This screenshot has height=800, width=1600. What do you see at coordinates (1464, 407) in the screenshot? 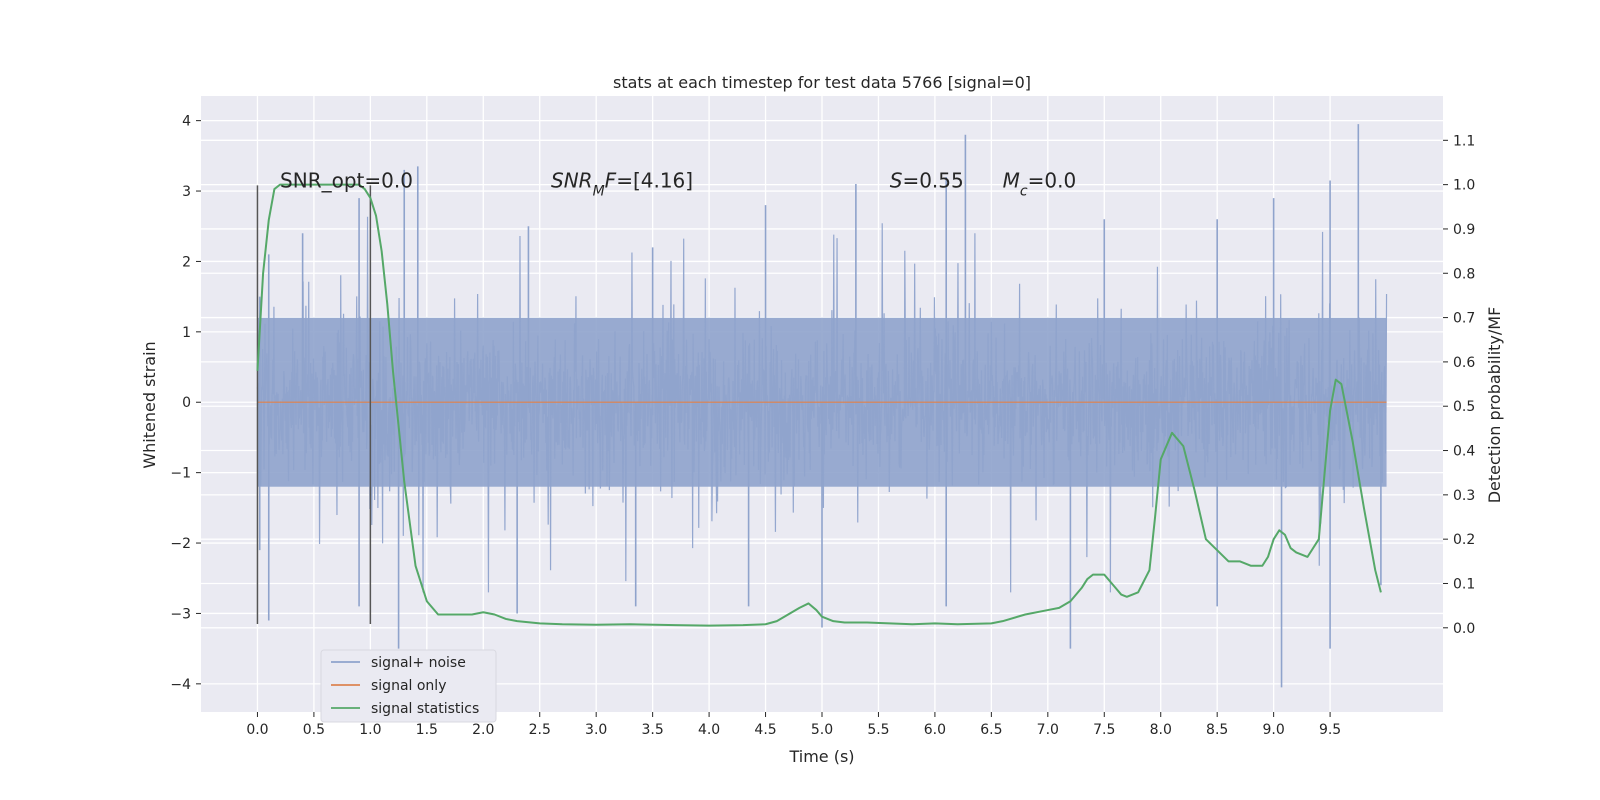
I see `y2-tick-label: 0.5` at bounding box center [1464, 407].